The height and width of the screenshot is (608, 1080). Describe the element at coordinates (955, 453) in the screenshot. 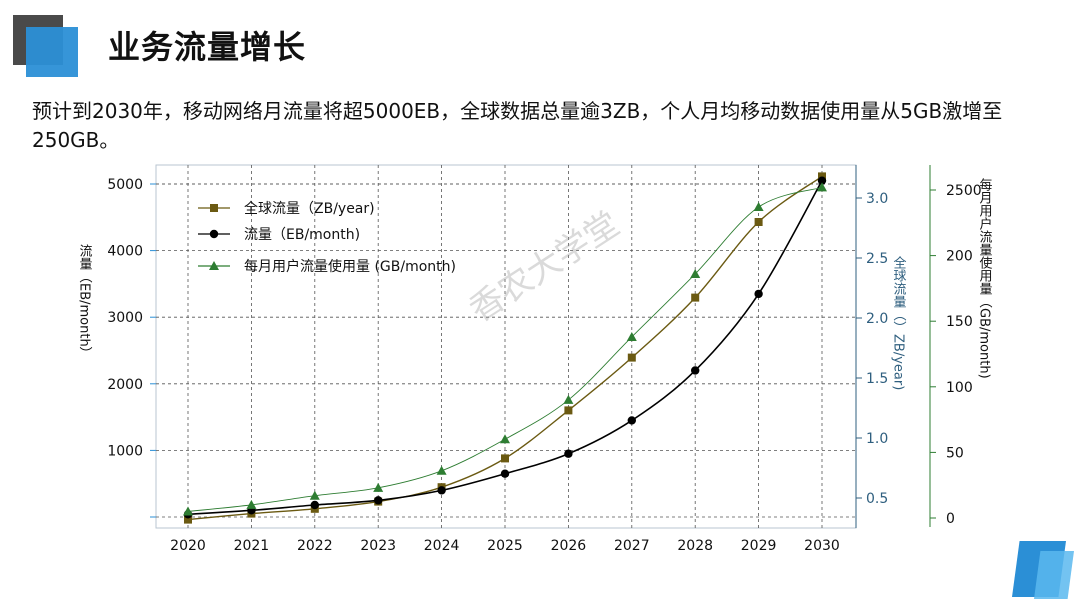

I see `right-axis-2-tick-label: 50` at that location.